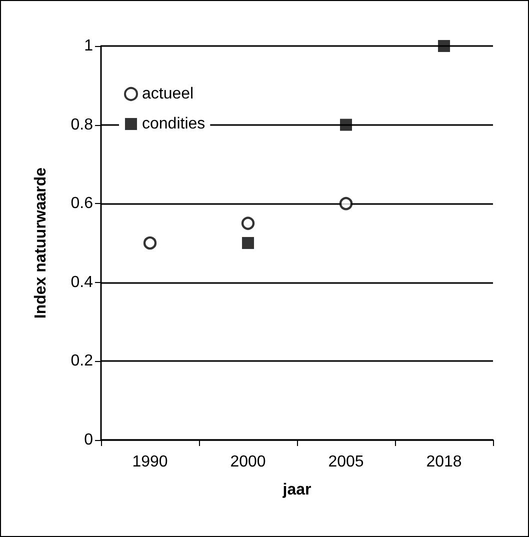 This screenshot has height=537, width=529. What do you see at coordinates (346, 462) in the screenshot?
I see `x-tick-label: 2005` at bounding box center [346, 462].